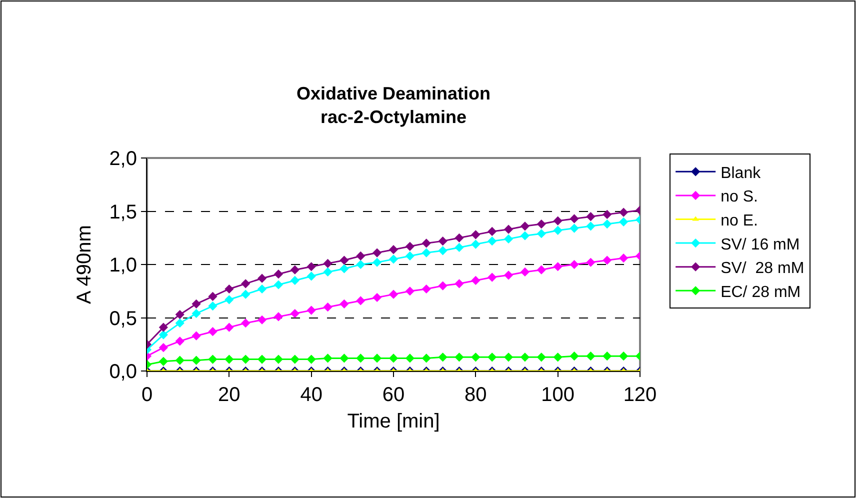  I want to click on chart-title: Oxidative Deamination rac-2-Octylamine, so click(393, 105).